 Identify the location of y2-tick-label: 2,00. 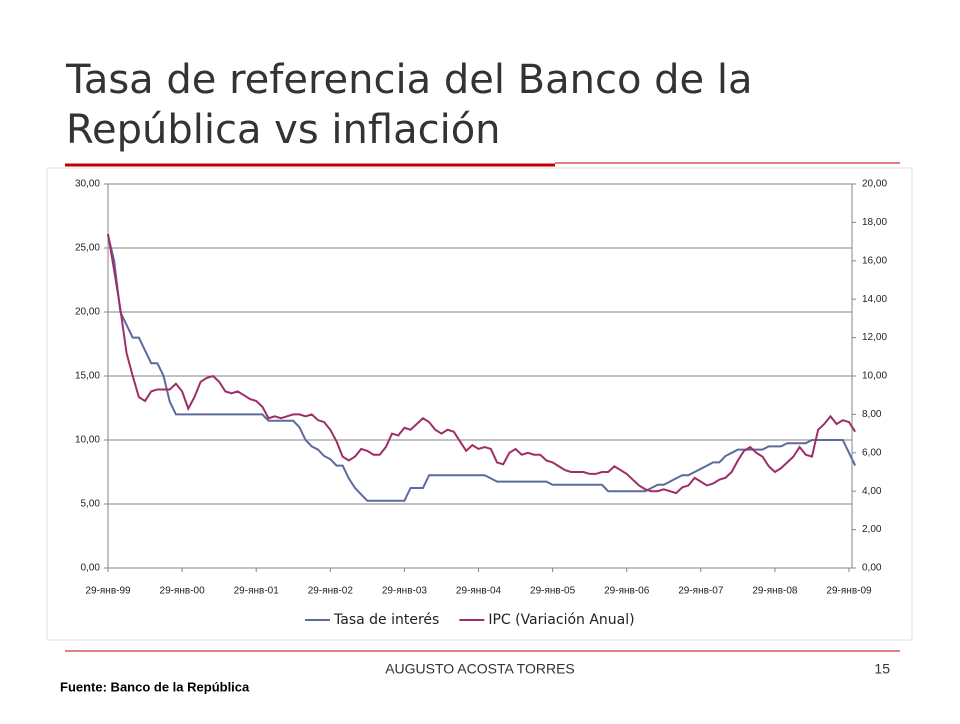
(872, 529).